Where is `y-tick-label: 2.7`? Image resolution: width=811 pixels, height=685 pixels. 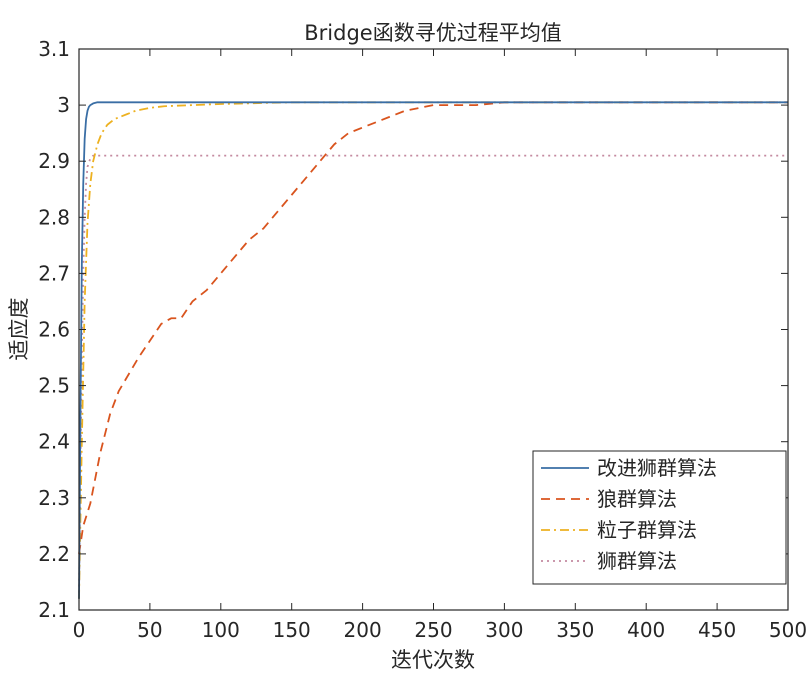
y-tick-label: 2.7 is located at coordinates (54, 273).